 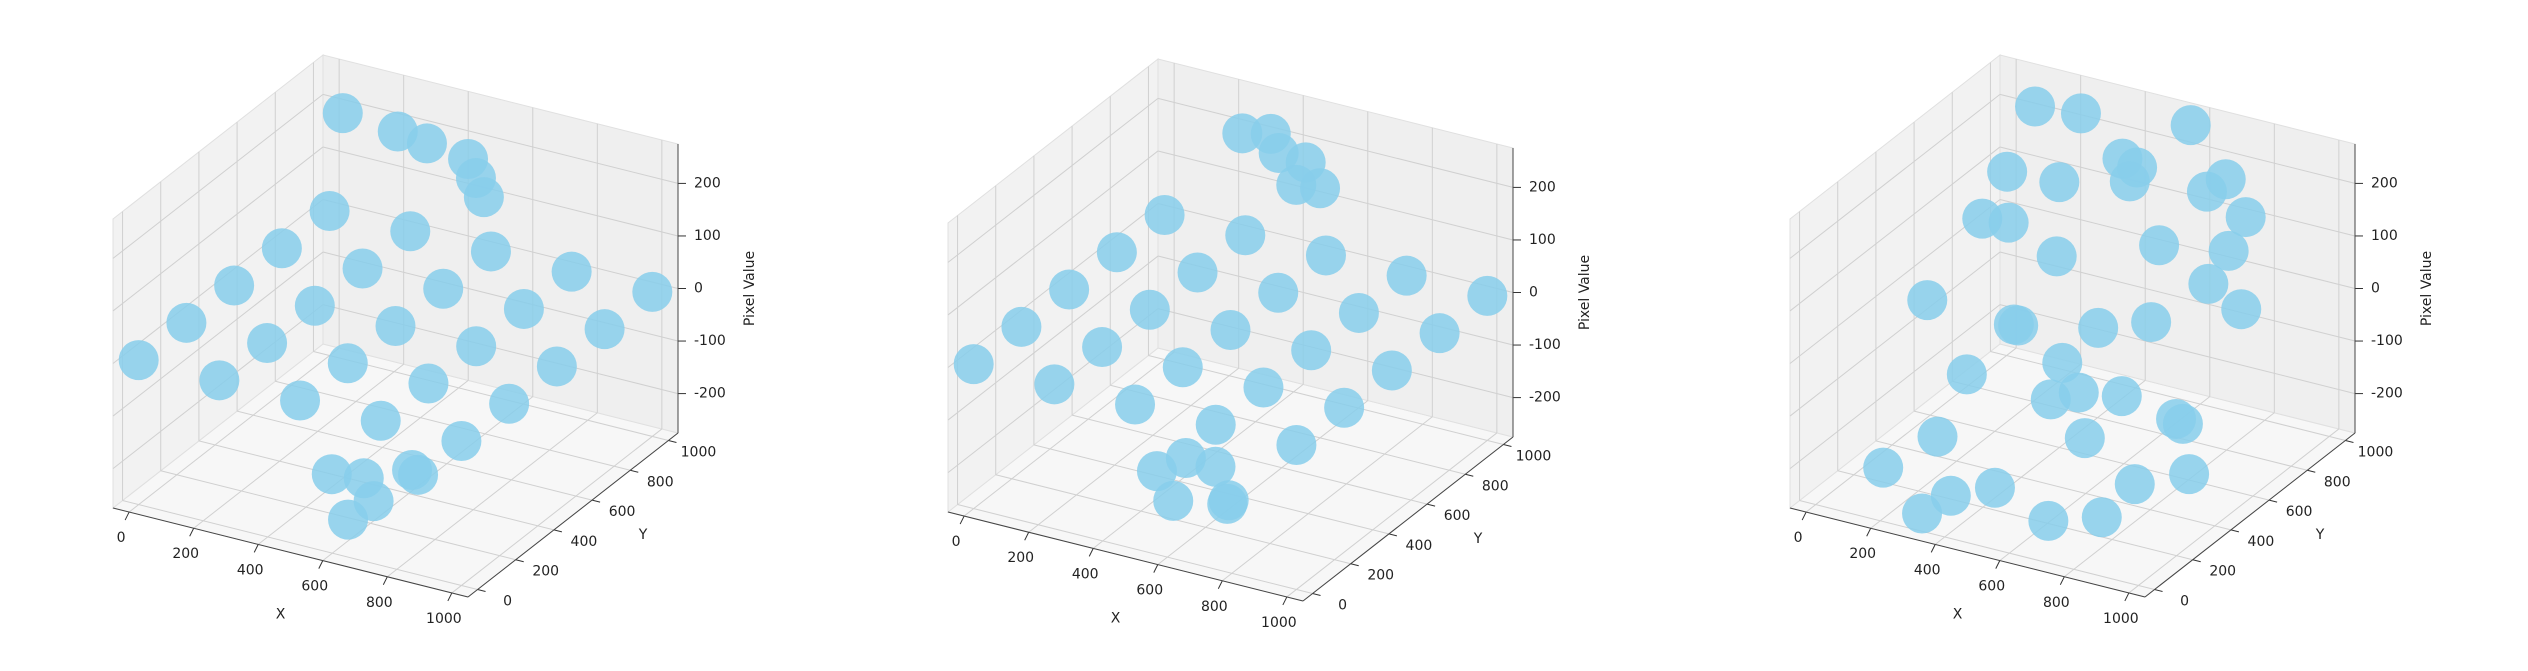 I want to click on x-tick-label: 600, so click(x=1991, y=587).